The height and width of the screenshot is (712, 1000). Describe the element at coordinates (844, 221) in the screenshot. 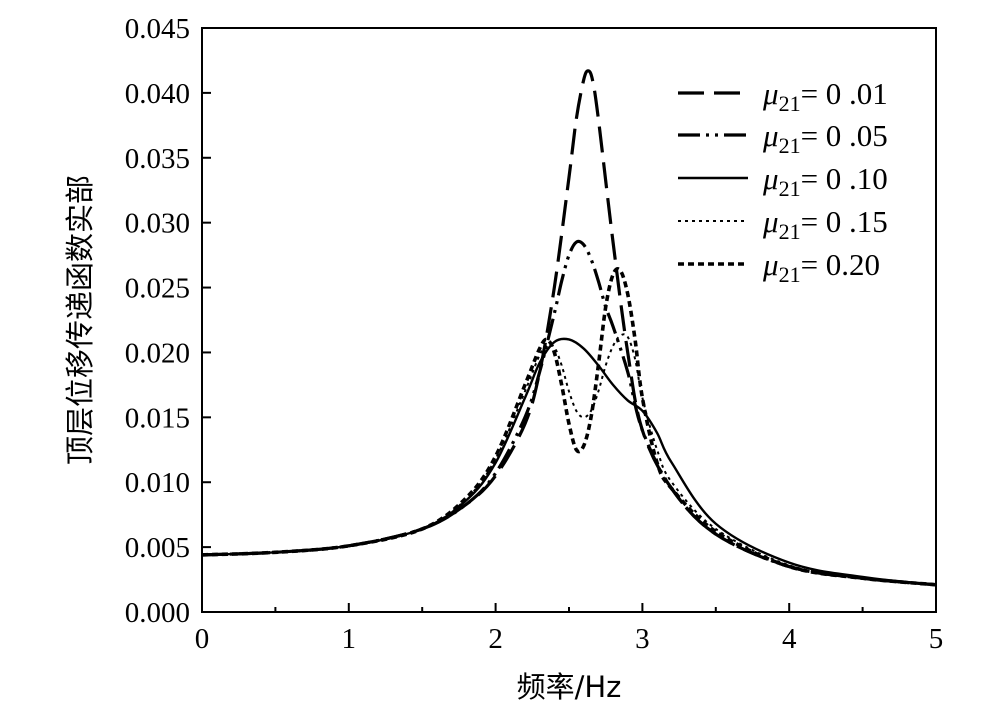

I see `legend-value: = 0 .15` at that location.